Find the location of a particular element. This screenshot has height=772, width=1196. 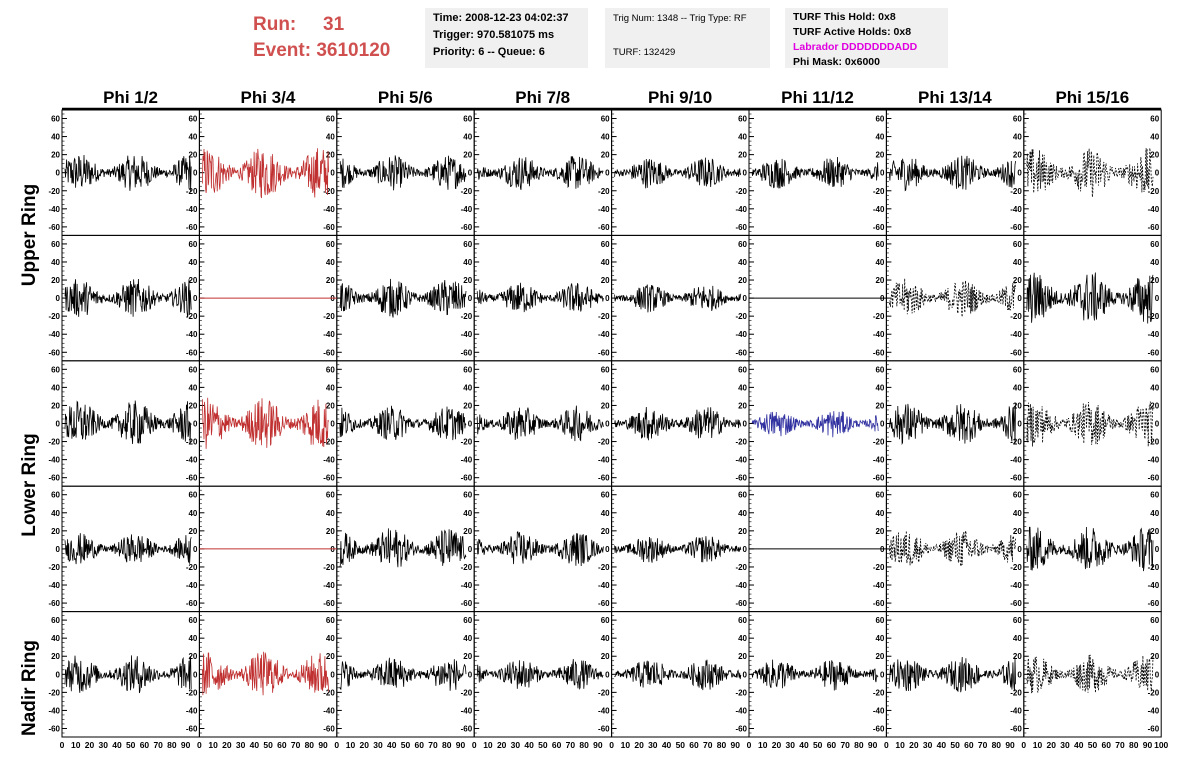

run-event-box: Run: 31 Event: 3610120 is located at coordinates (321, 38).